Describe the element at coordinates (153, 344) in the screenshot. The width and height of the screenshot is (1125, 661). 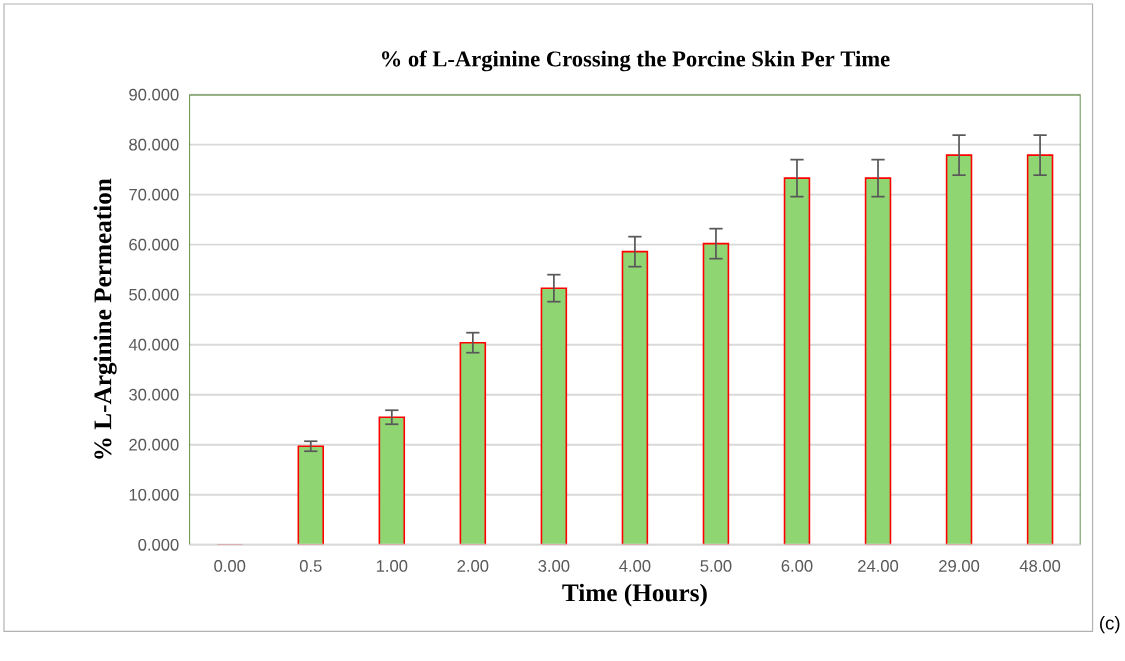
I see `y-tick-label: 40.000` at that location.